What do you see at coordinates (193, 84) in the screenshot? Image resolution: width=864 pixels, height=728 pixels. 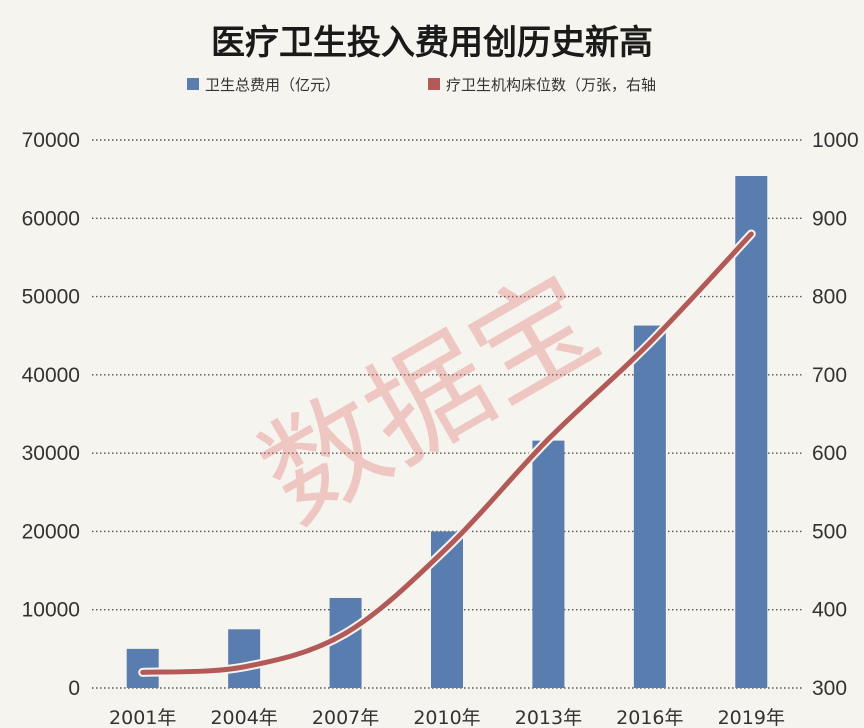 I see `legend-swatch-bar` at bounding box center [193, 84].